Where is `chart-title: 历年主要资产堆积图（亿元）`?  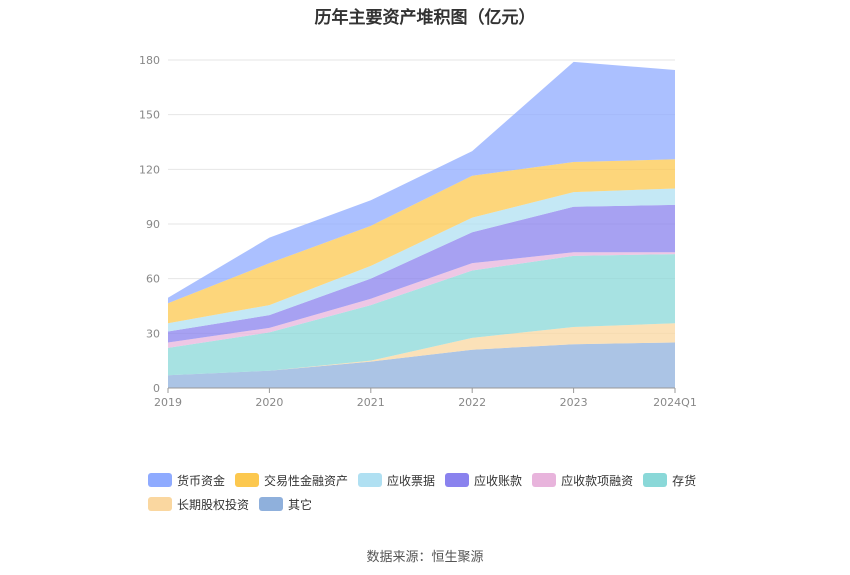 chart-title: 历年主要资产堆积图（亿元） is located at coordinates (425, 18).